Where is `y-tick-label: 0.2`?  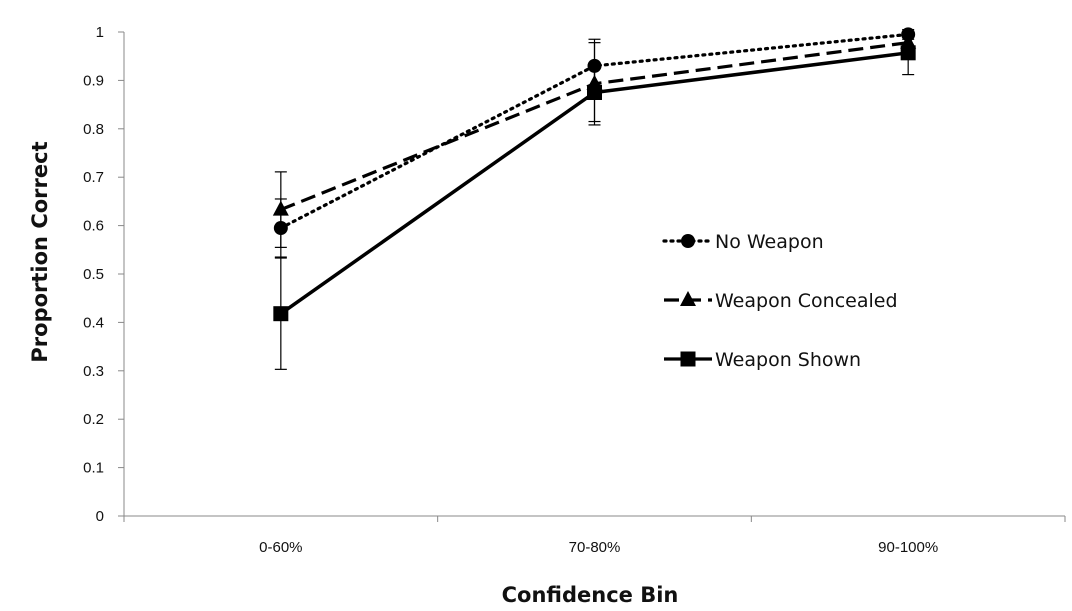
y-tick-label: 0.2 is located at coordinates (93, 419).